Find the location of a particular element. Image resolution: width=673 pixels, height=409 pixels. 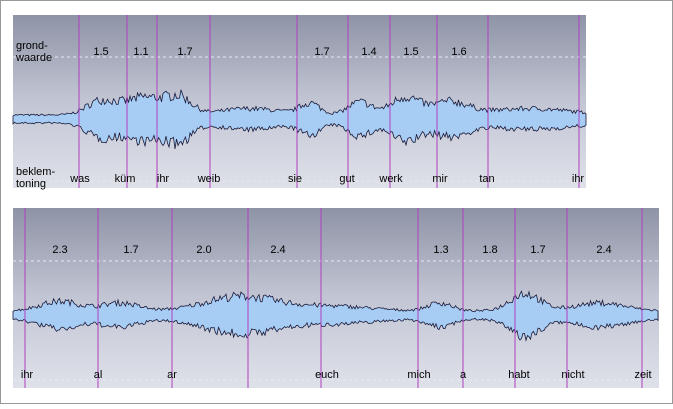

syllable: a is located at coordinates (463, 375).